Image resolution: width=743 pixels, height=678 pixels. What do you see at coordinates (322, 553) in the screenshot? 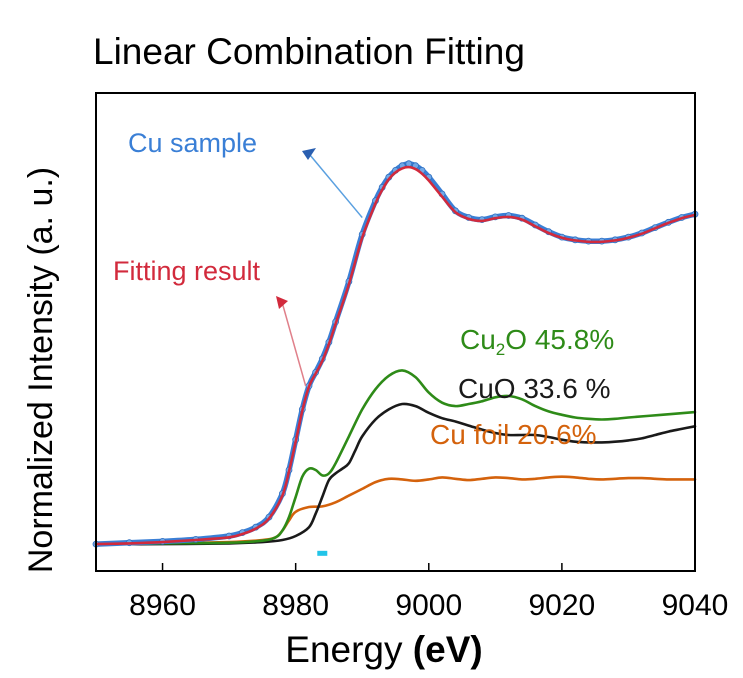
I see `energy-marker` at bounding box center [322, 553].